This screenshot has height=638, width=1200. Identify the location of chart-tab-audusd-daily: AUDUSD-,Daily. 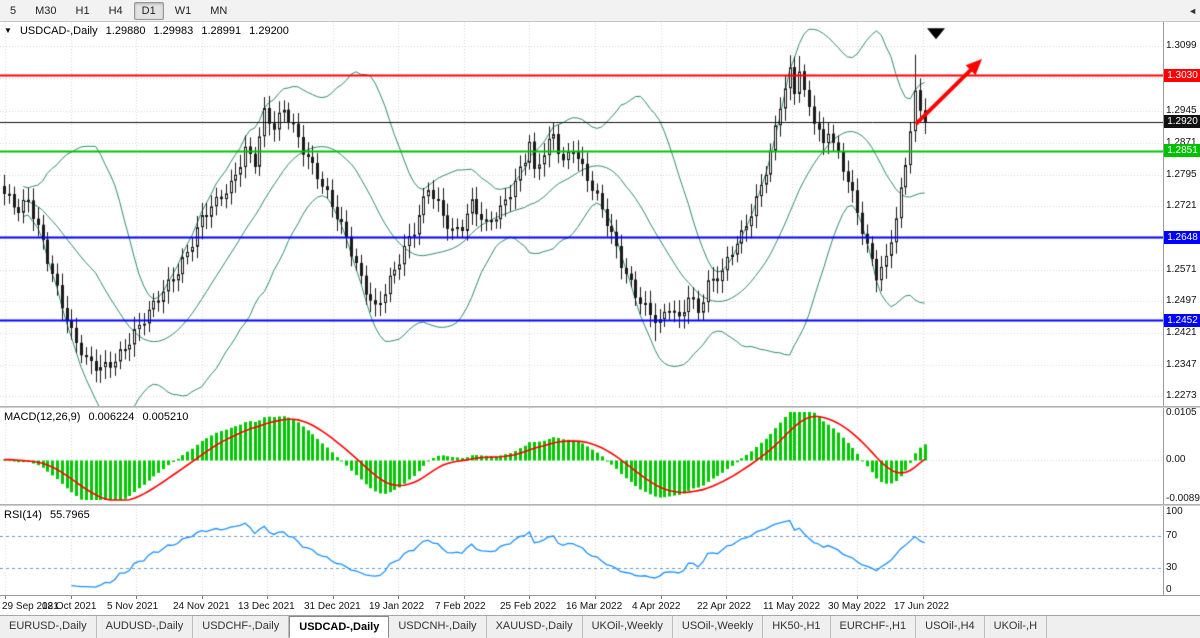
(145, 627).